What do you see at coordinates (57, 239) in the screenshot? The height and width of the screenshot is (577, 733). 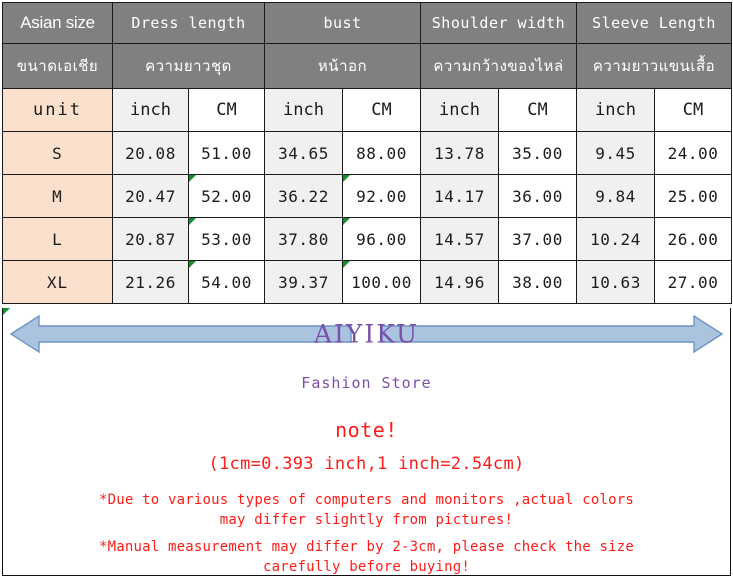 I see `row-size-label: L` at bounding box center [57, 239].